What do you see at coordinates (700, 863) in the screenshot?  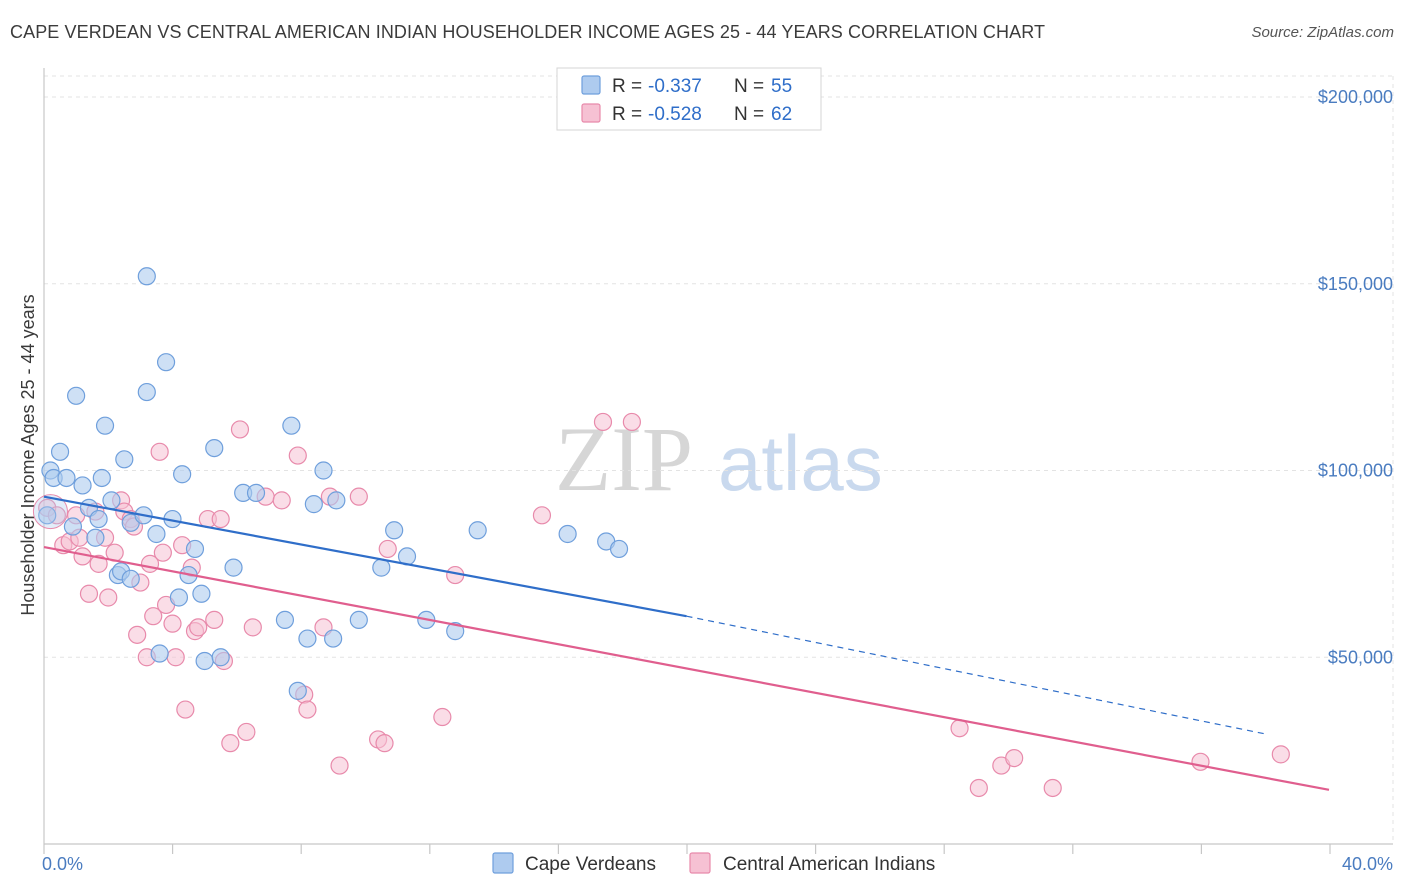 I see `bottom-legend-swatch-pink` at bounding box center [700, 863].